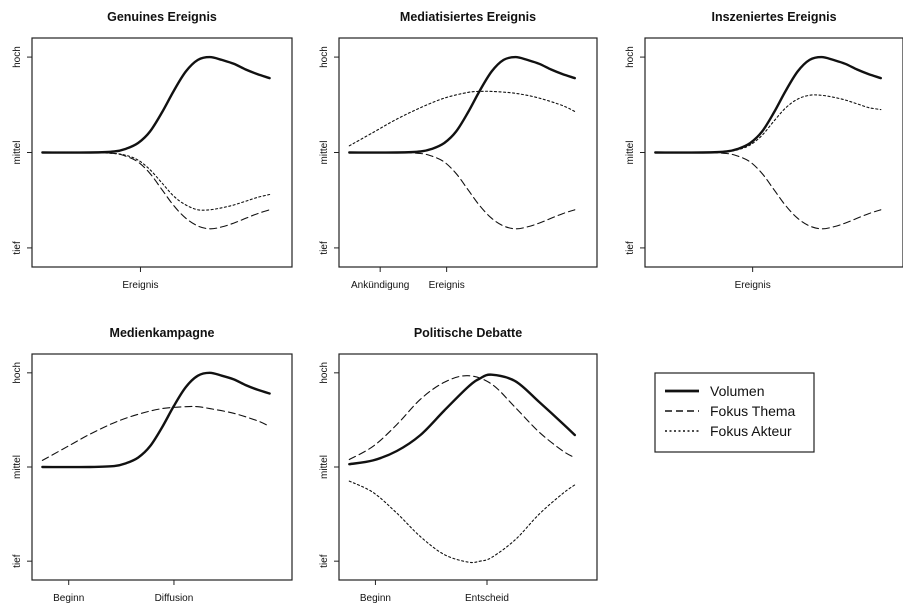 This screenshot has height=610, width=903. I want to click on legend-label: Fokus Akteur, so click(751, 431).